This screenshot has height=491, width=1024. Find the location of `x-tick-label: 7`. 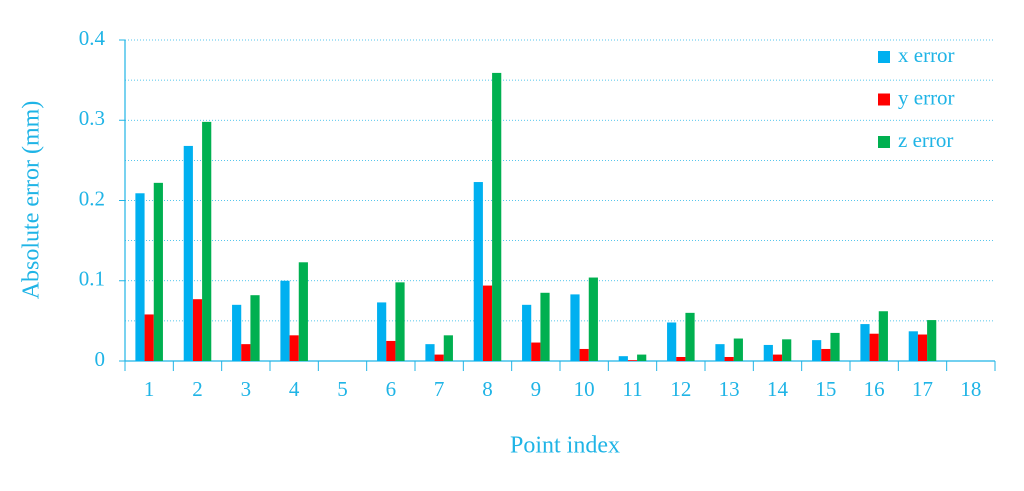

x-tick-label: 7 is located at coordinates (439, 389).